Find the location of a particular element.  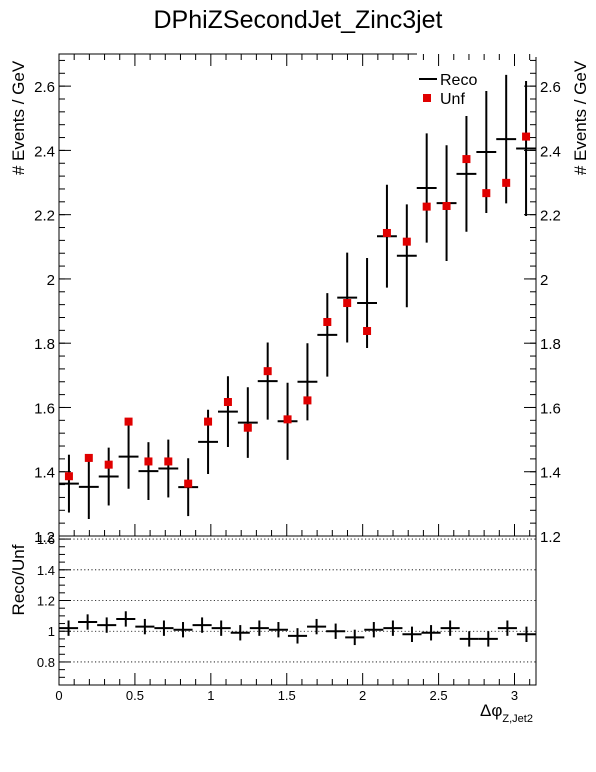

x-tick-label: 1 is located at coordinates (210, 695).